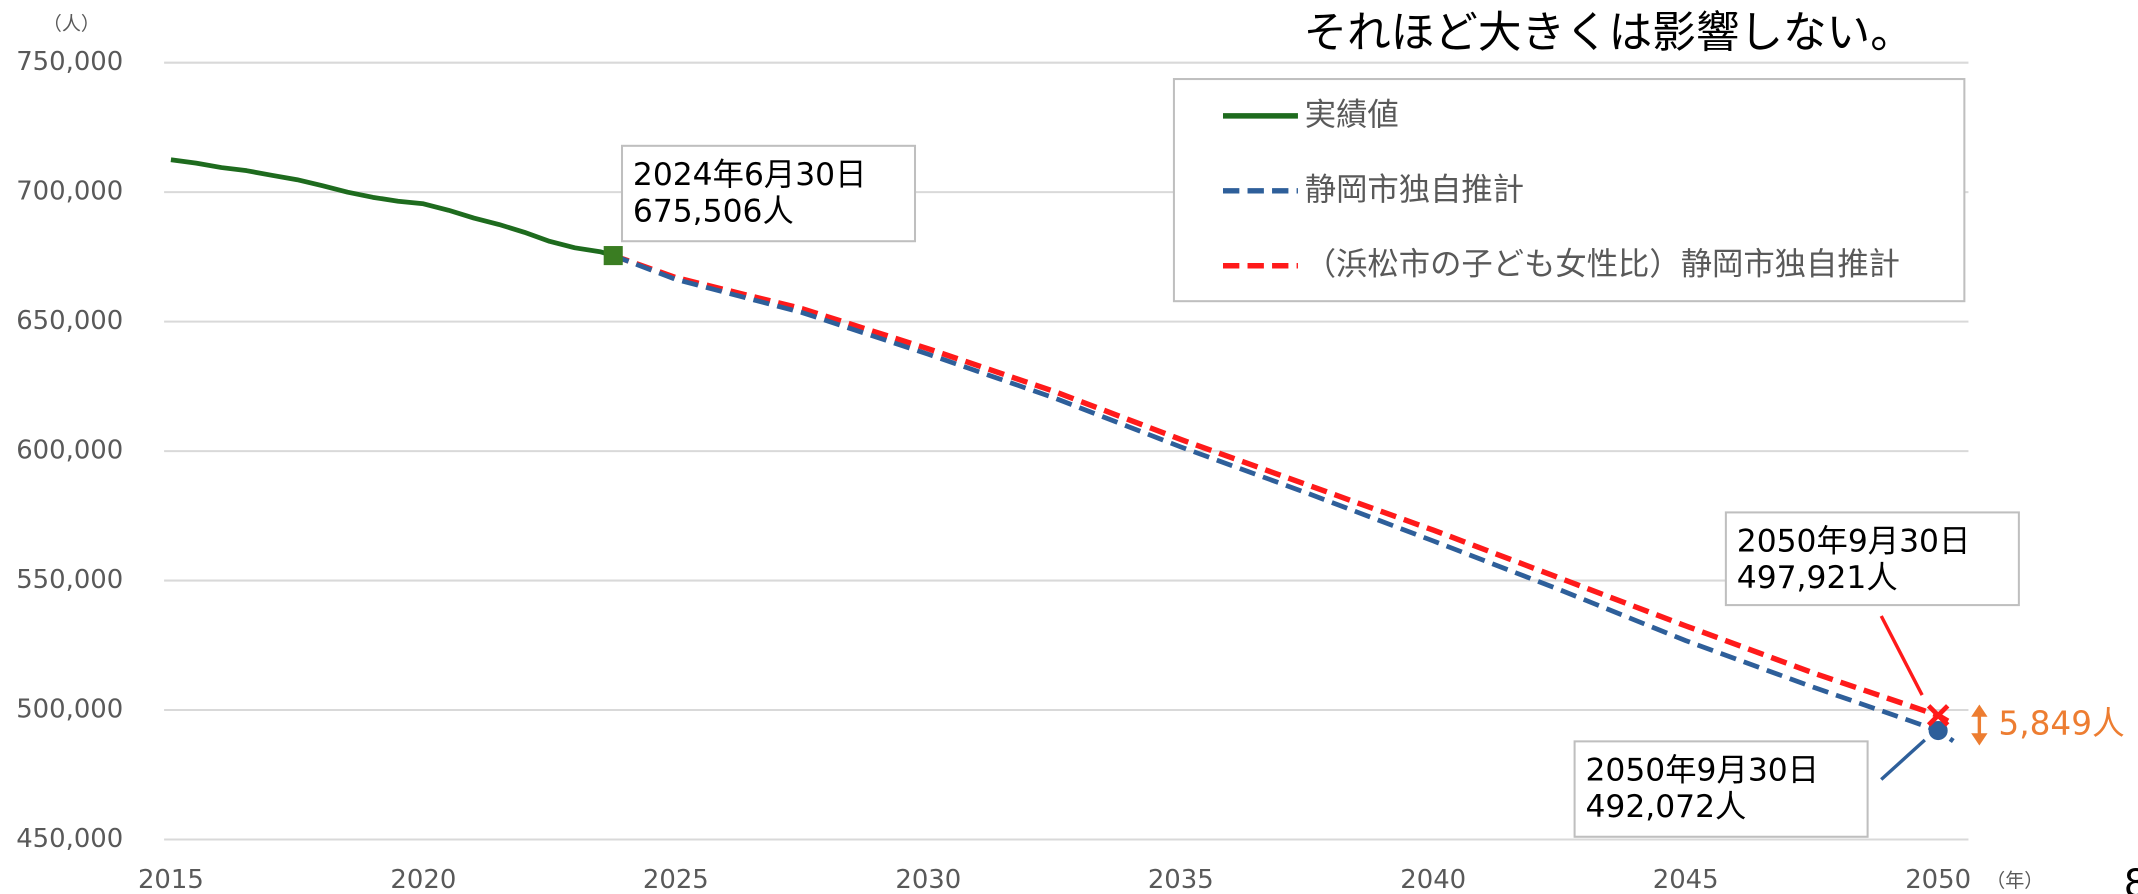 This screenshot has height=894, width=2138. What do you see at coordinates (1686, 879) in the screenshot?
I see `x-tick-label: 2045` at bounding box center [1686, 879].